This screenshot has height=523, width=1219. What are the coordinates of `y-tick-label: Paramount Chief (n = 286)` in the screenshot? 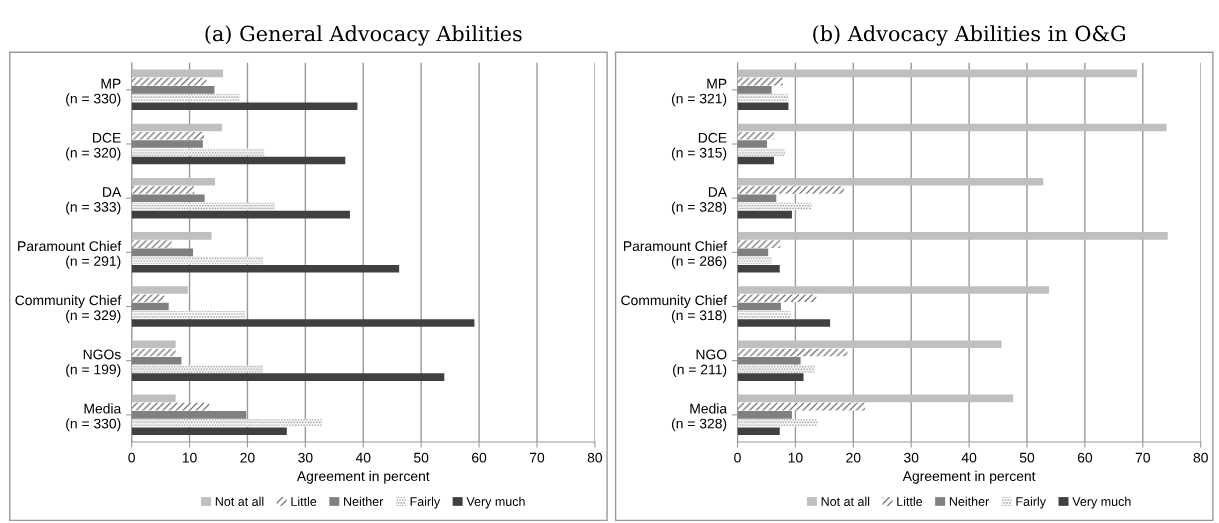 It's located at (676, 254).